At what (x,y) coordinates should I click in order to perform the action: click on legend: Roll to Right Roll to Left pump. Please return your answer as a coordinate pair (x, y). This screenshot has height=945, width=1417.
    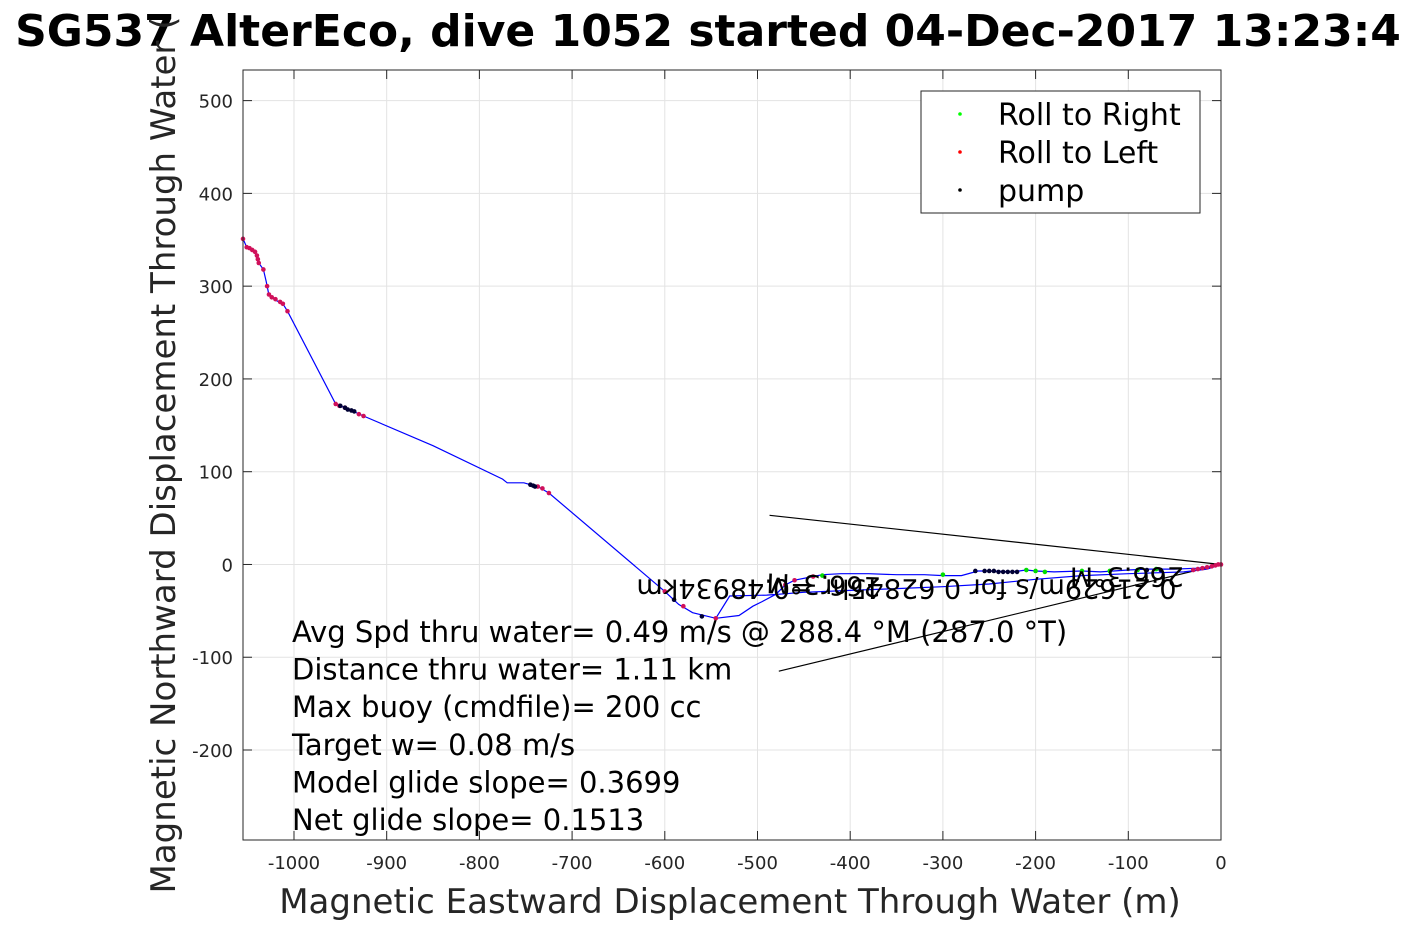
    Looking at the image, I should click on (1060, 152).